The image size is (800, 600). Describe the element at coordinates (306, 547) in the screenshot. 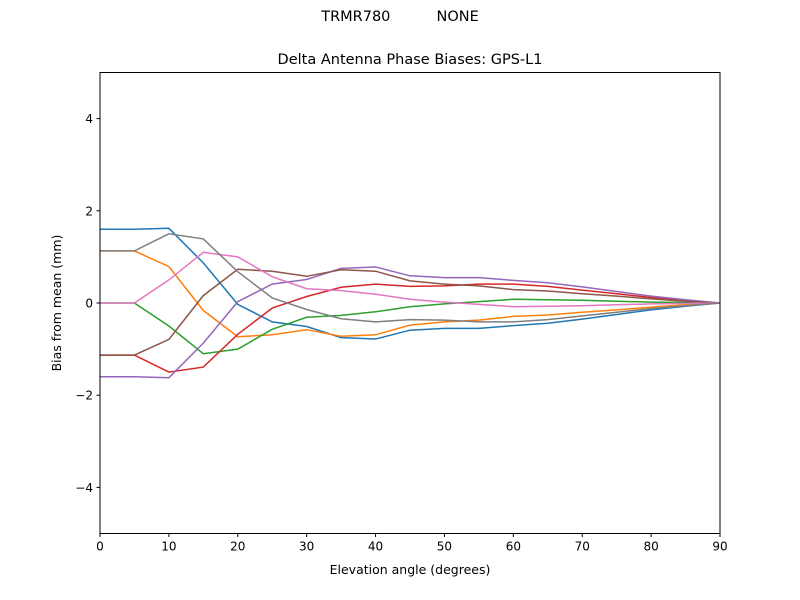

I see `x-tick-label: 30` at that location.